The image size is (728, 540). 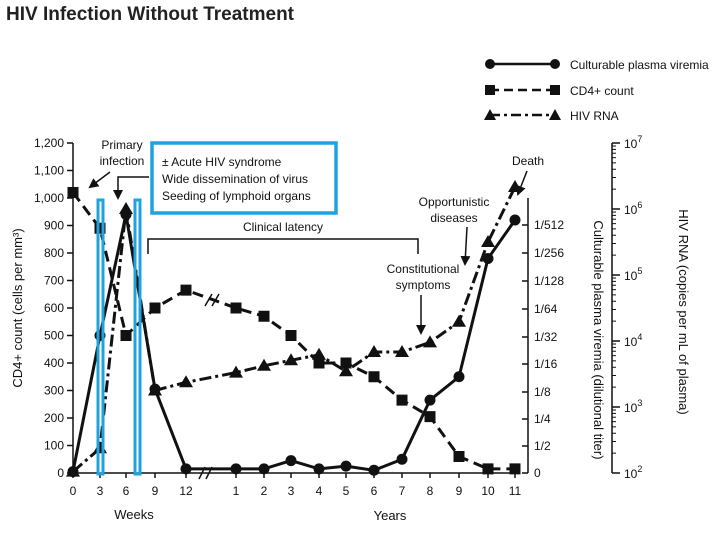 What do you see at coordinates (73, 491) in the screenshot?
I see `x-tick-label: 0` at bounding box center [73, 491].